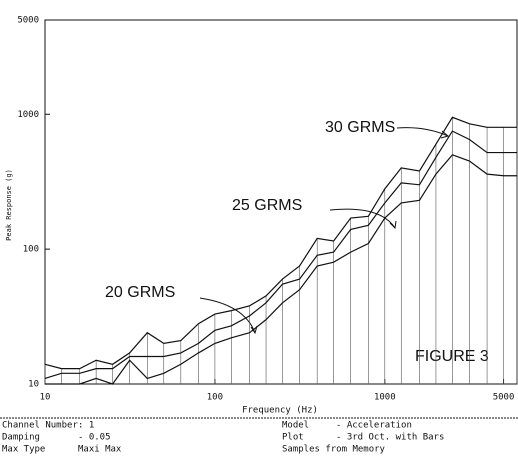 The image size is (518, 458). What do you see at coordinates (295, 426) in the screenshot?
I see `footer-key: Model` at bounding box center [295, 426].